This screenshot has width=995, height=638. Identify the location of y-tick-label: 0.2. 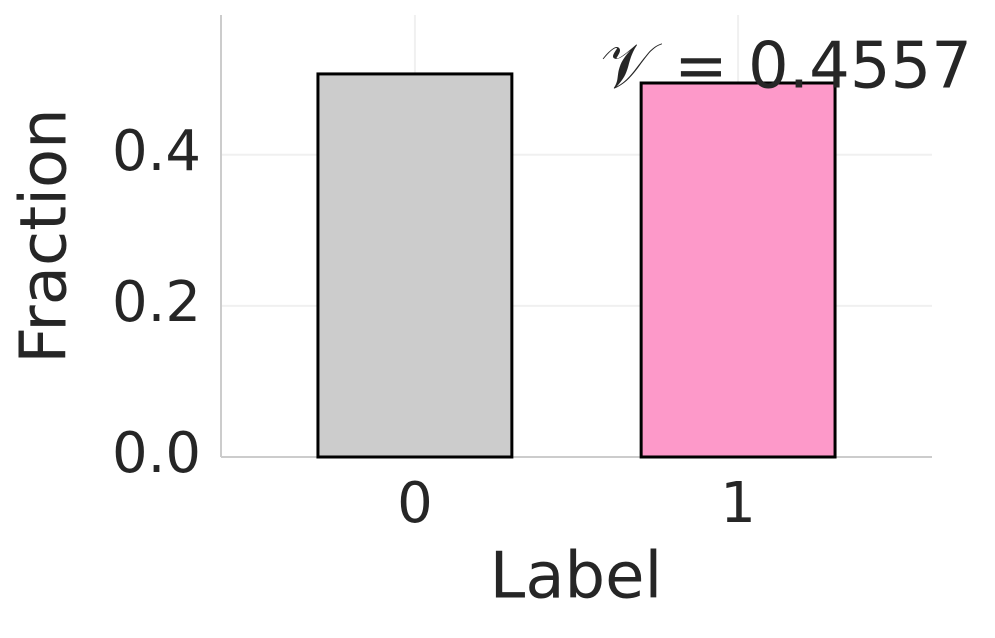
(156, 302).